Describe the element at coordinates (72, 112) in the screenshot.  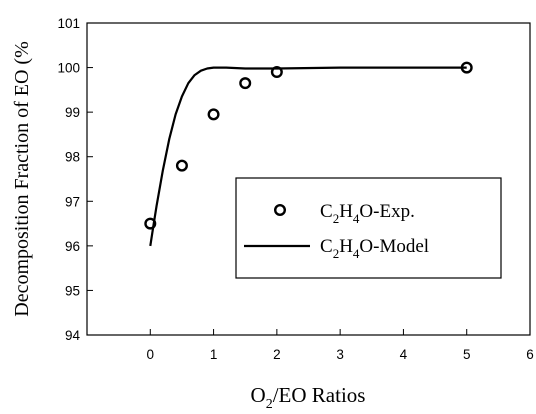
I see `y-tick-label: 99` at that location.